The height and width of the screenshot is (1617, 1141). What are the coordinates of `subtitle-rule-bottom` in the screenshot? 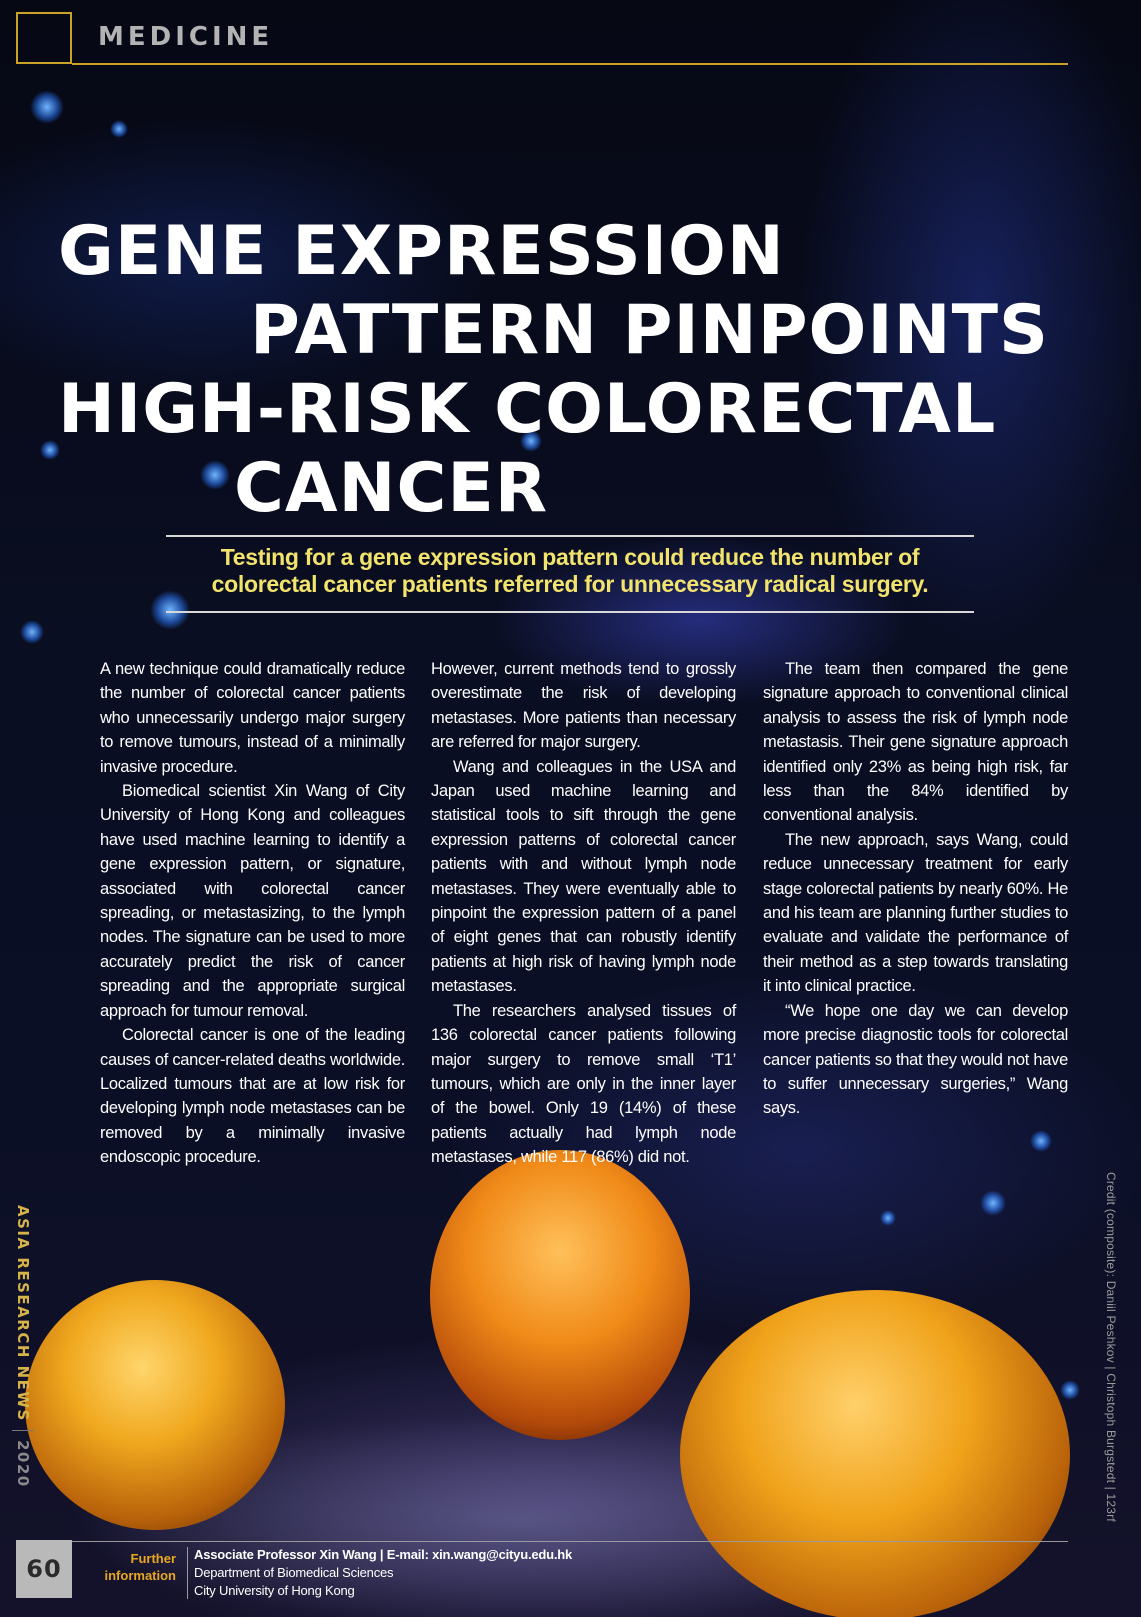 It's located at (570, 612).